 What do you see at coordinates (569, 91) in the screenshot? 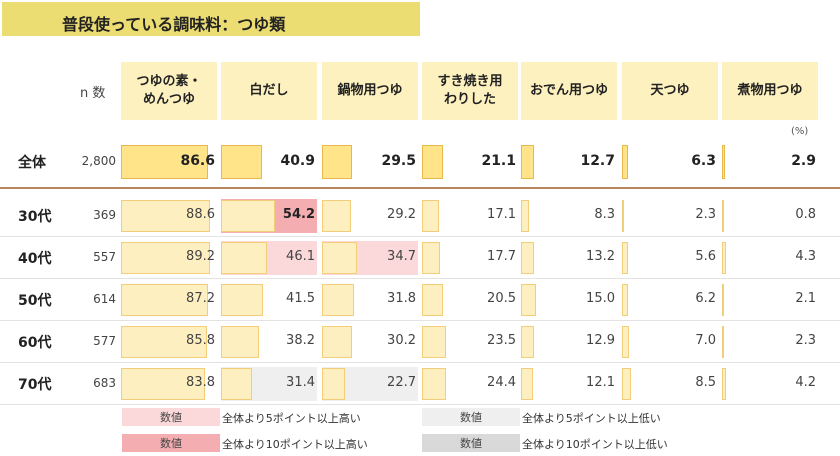
I see `column-header: おでん用つゆ` at bounding box center [569, 91].